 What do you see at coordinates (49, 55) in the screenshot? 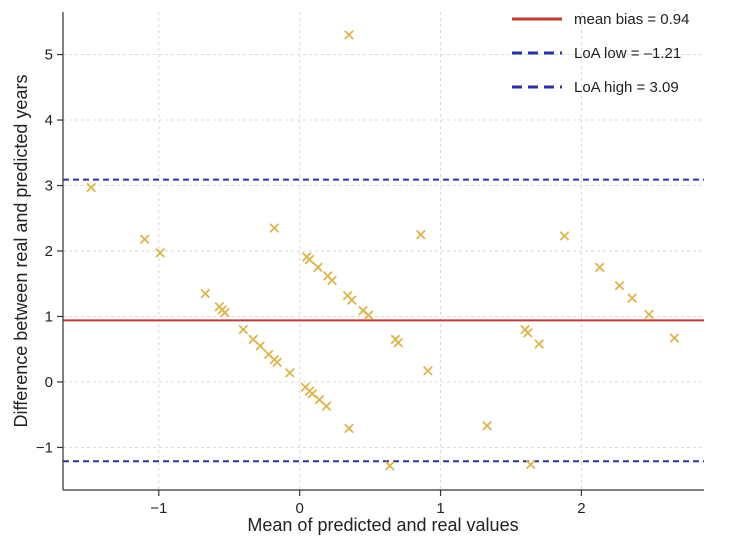
I see `y-tick-label: 5` at bounding box center [49, 55].